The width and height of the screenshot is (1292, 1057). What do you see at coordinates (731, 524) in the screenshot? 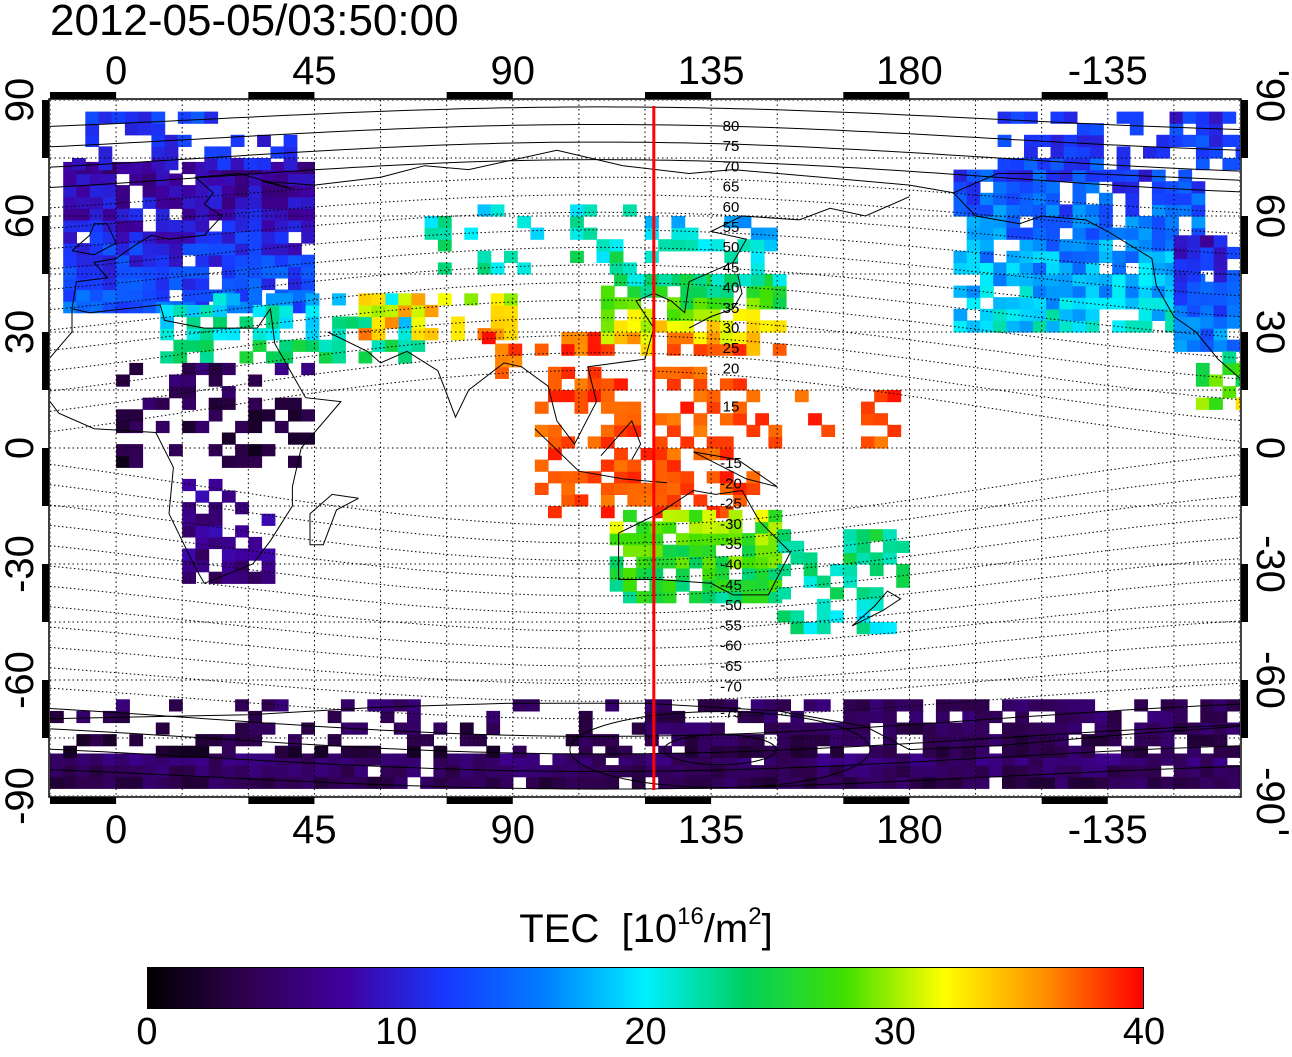
I see `contour-label-south: -30` at bounding box center [731, 524].